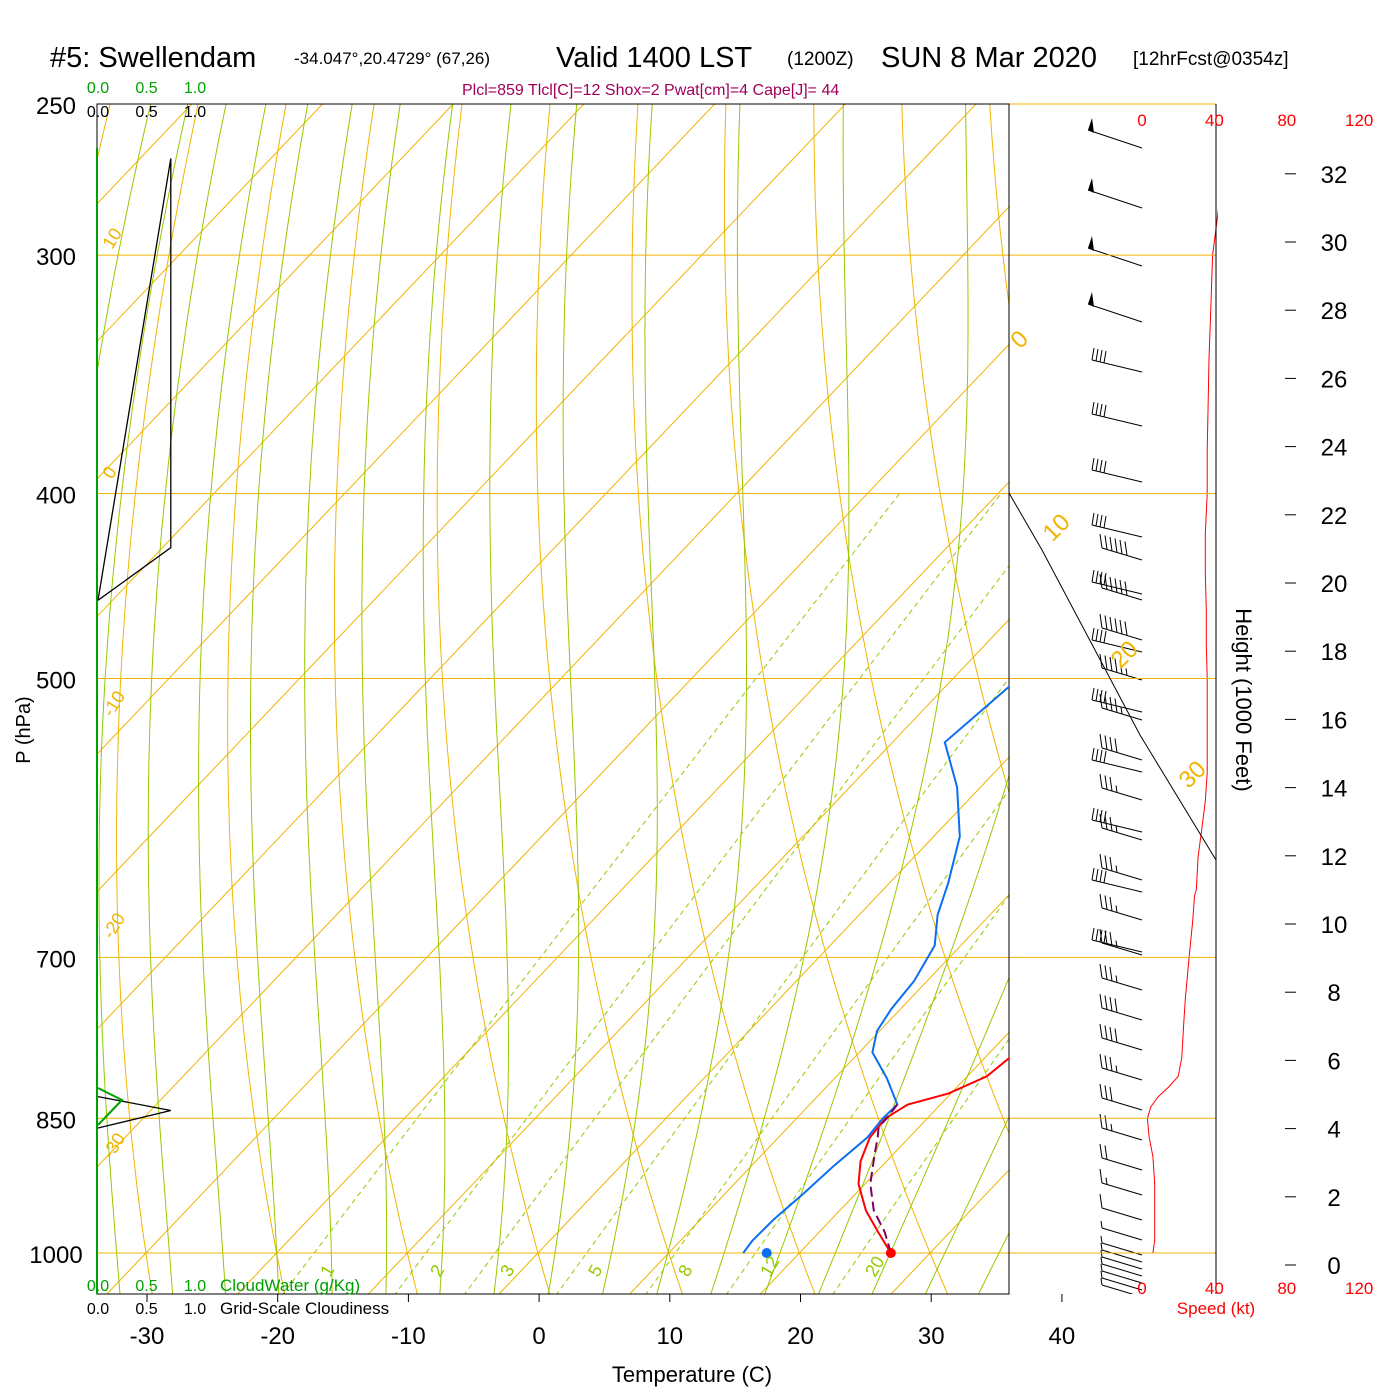  Describe the element at coordinates (1334, 652) in the screenshot. I see `height-tick-label: 18` at that location.